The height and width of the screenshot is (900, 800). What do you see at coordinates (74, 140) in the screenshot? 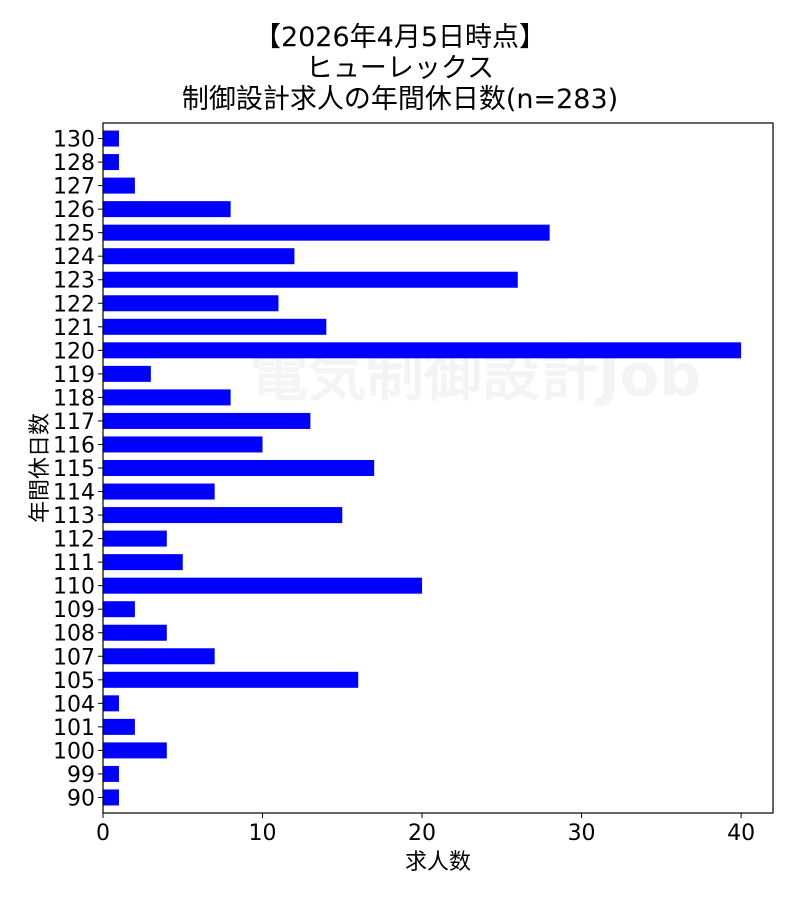
I see `y-tick-label: 130` at bounding box center [74, 140].